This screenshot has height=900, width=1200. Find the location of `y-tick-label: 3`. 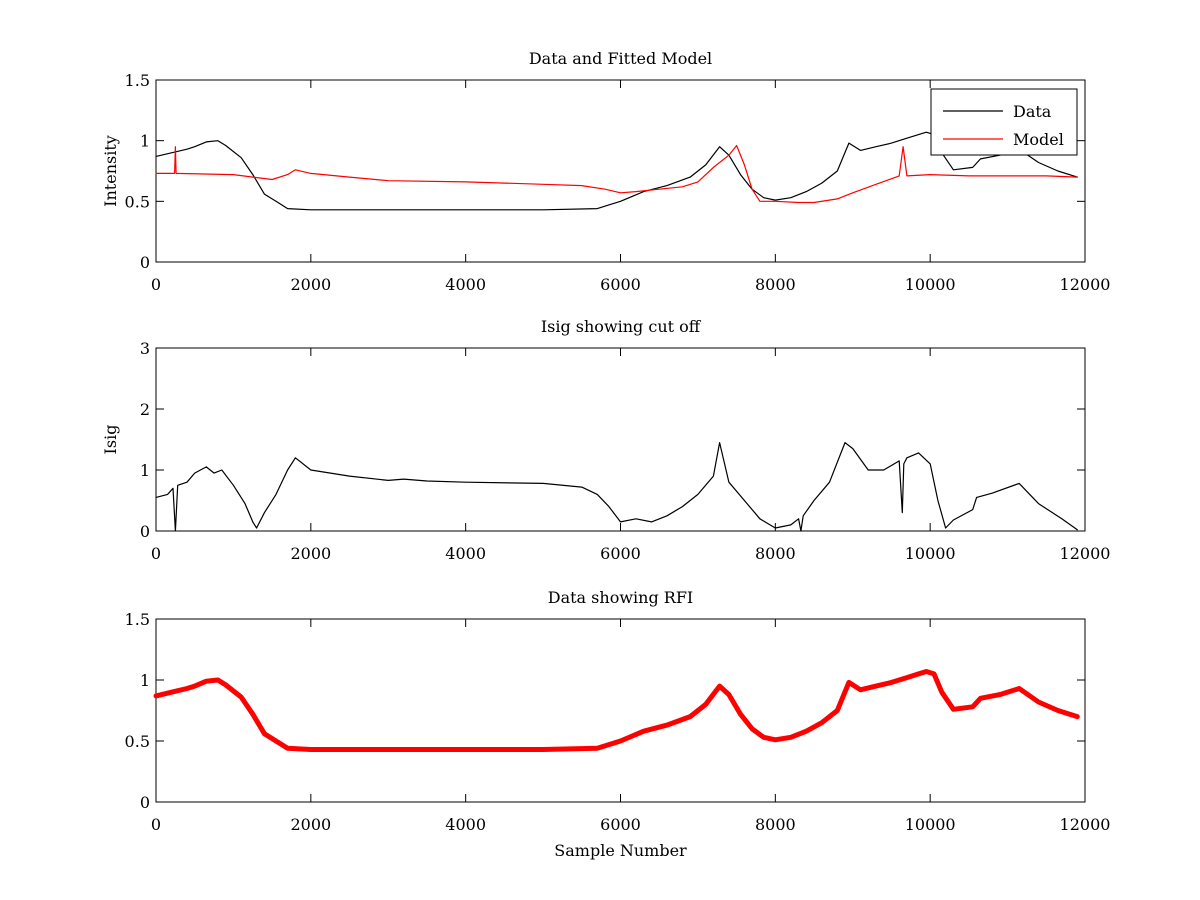

y-tick-label: 3 is located at coordinates (145, 348).